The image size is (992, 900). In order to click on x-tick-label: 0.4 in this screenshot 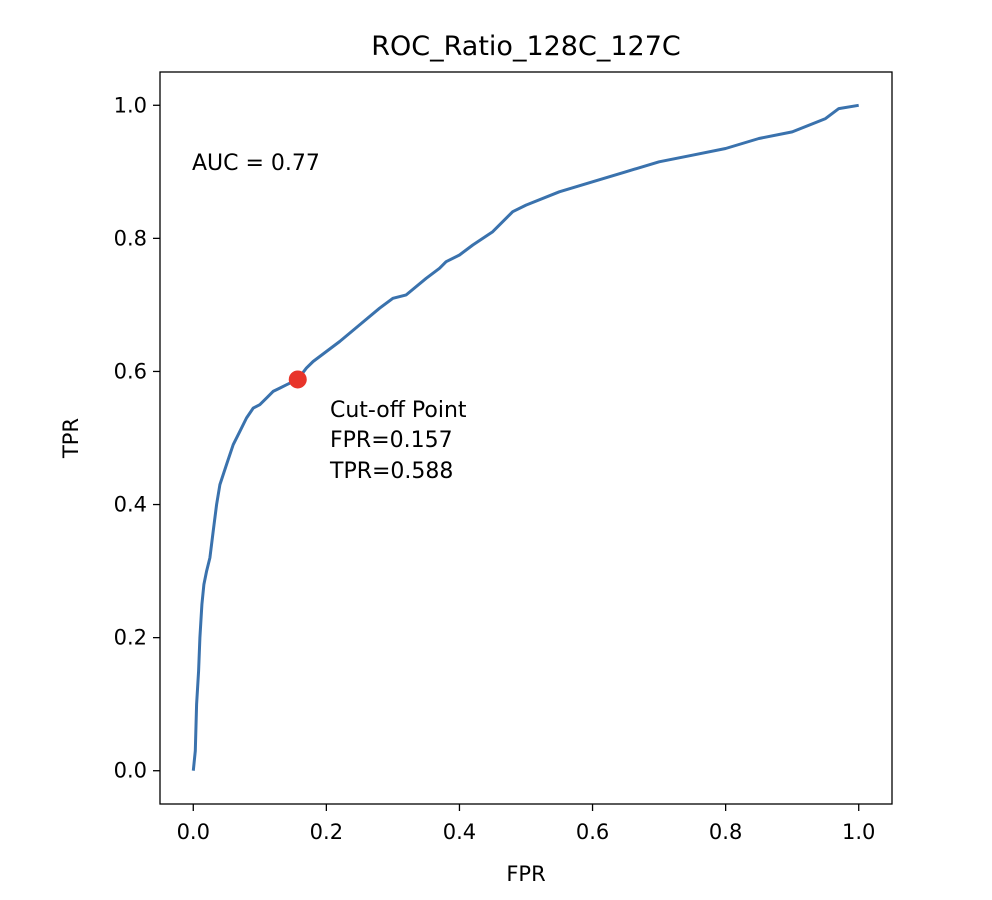, I will do `click(459, 832)`.